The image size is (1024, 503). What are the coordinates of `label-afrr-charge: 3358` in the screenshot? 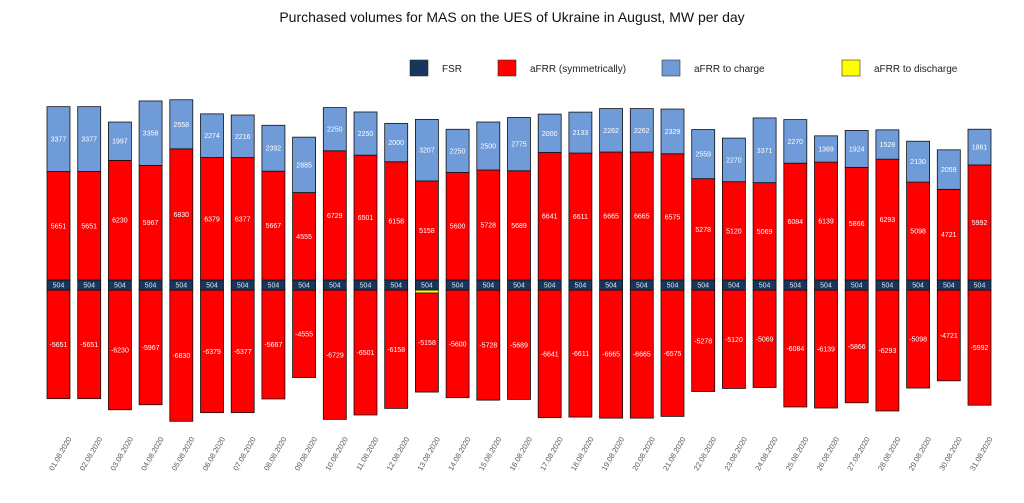 It's located at (151, 134).